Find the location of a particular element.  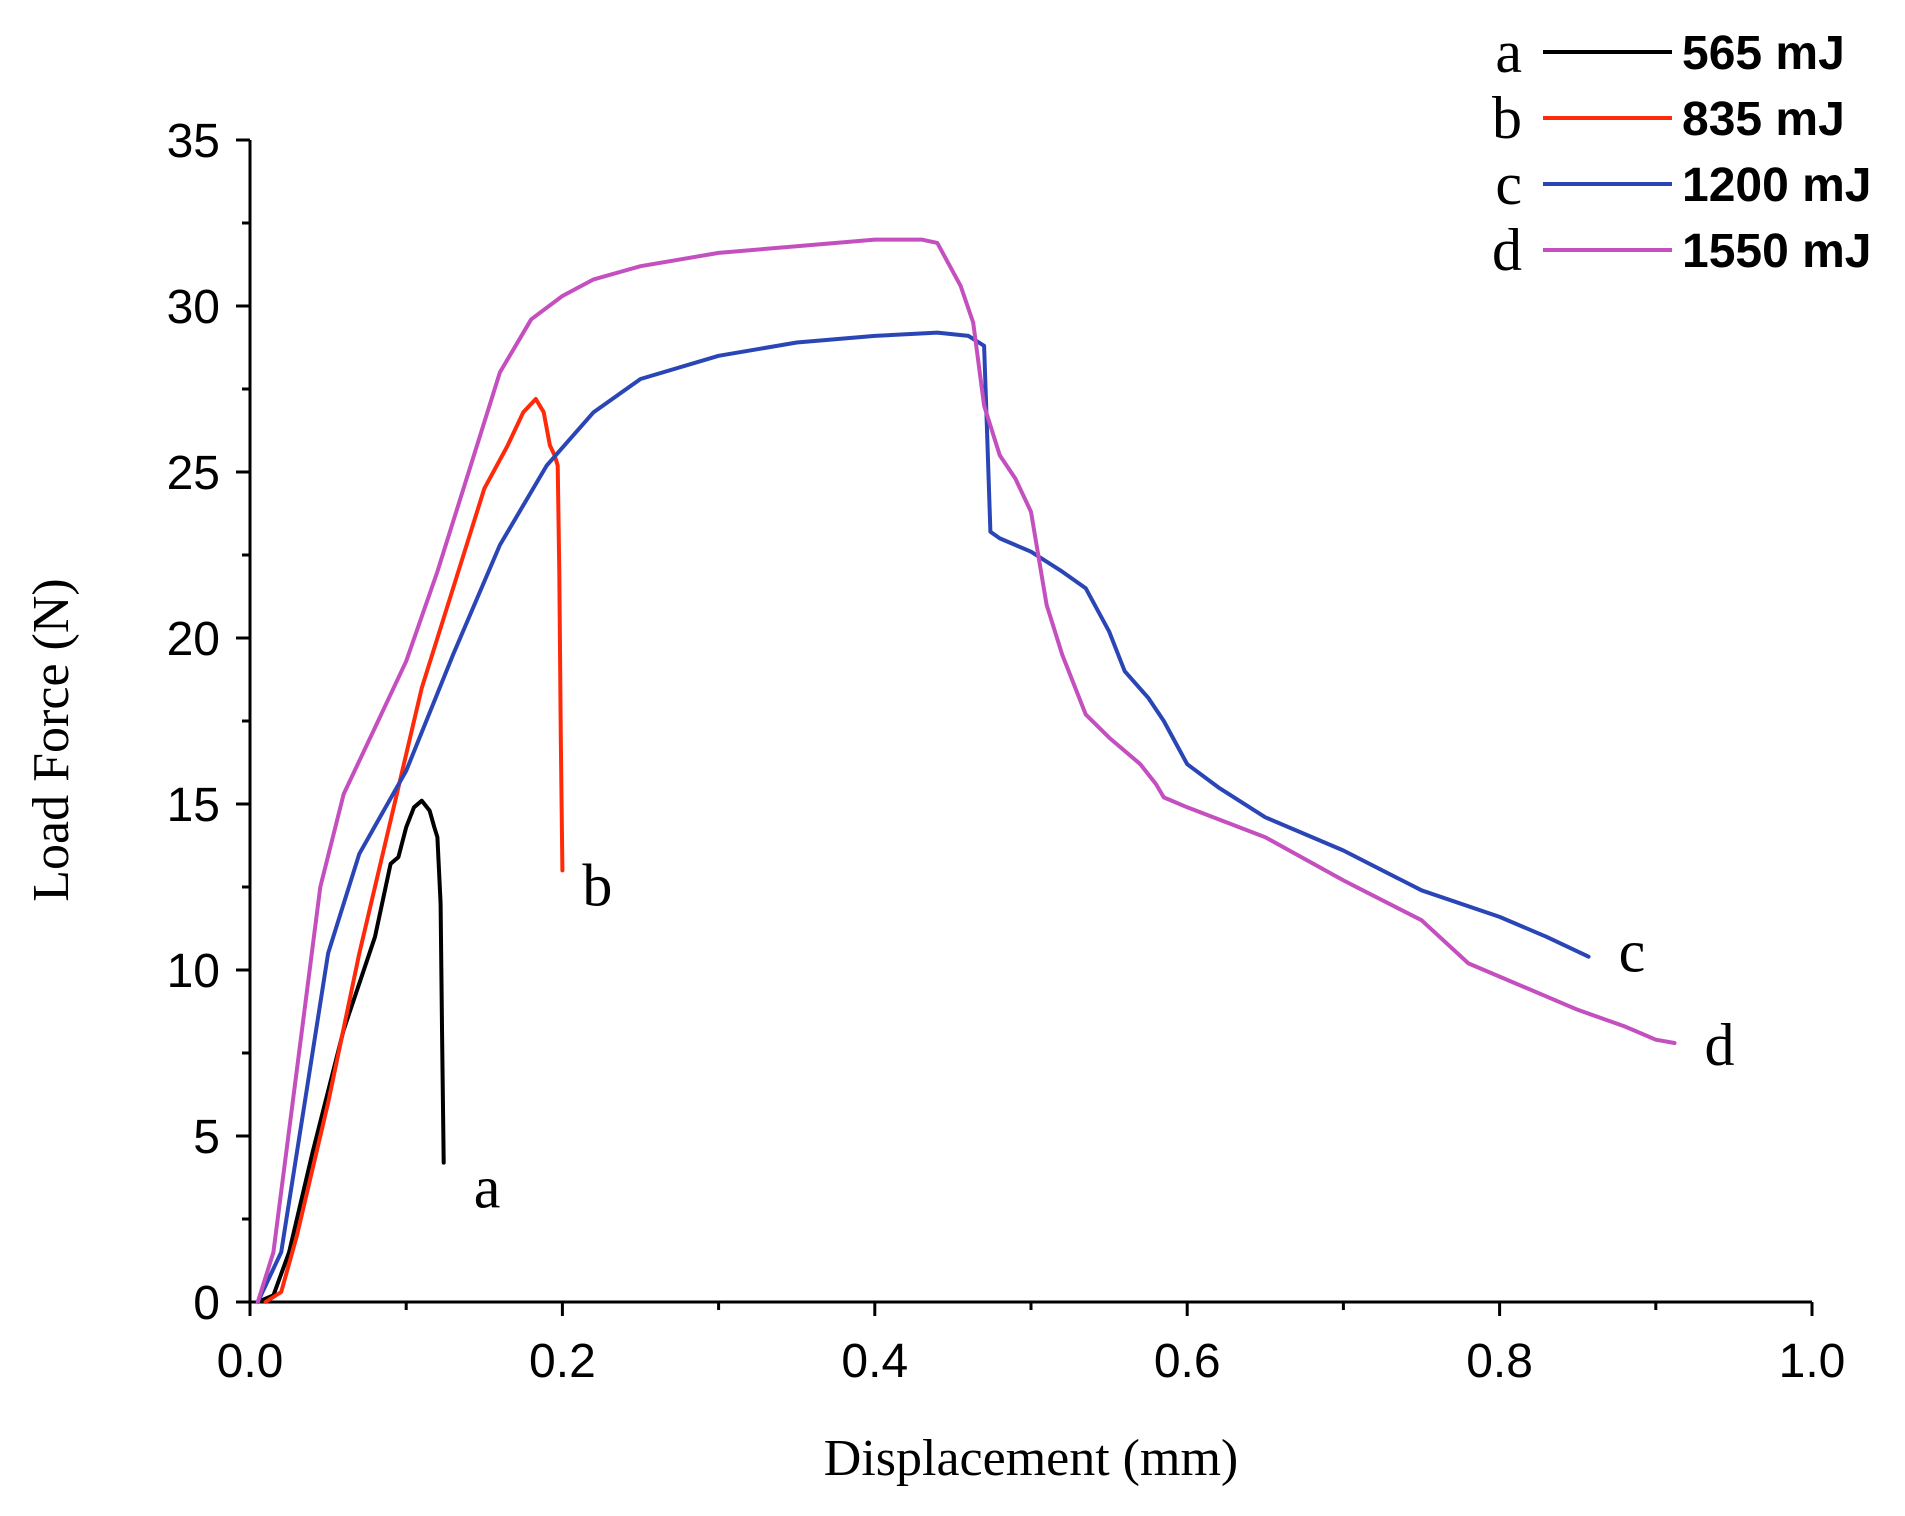

y-tick-label: 30 is located at coordinates (193, 307).